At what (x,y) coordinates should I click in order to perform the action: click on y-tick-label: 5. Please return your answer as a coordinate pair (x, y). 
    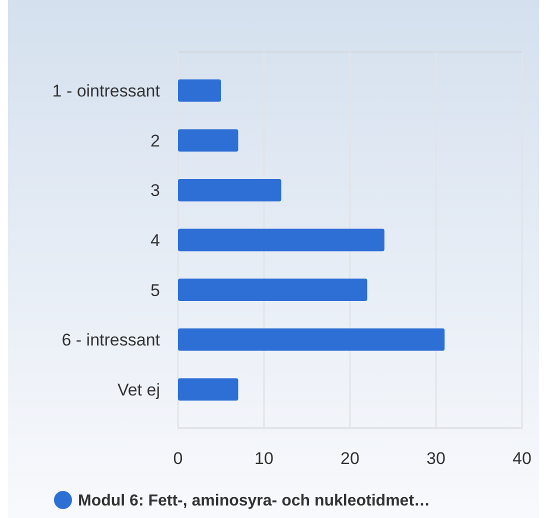
    Looking at the image, I should click on (155, 290).